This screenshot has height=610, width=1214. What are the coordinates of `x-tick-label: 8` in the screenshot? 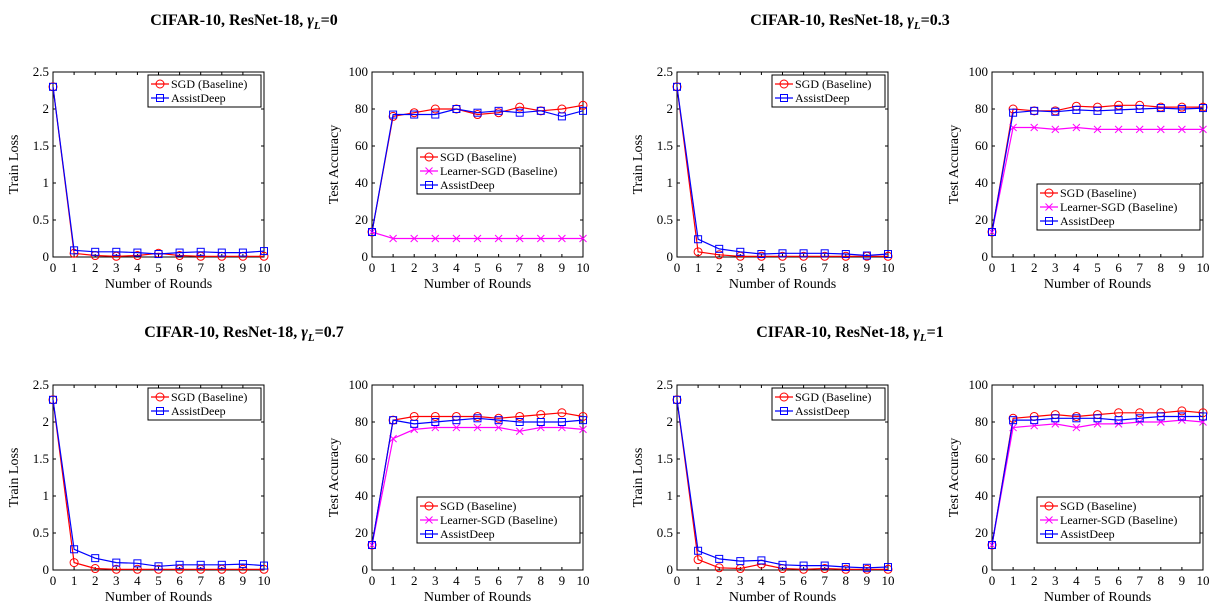 It's located at (846, 580).